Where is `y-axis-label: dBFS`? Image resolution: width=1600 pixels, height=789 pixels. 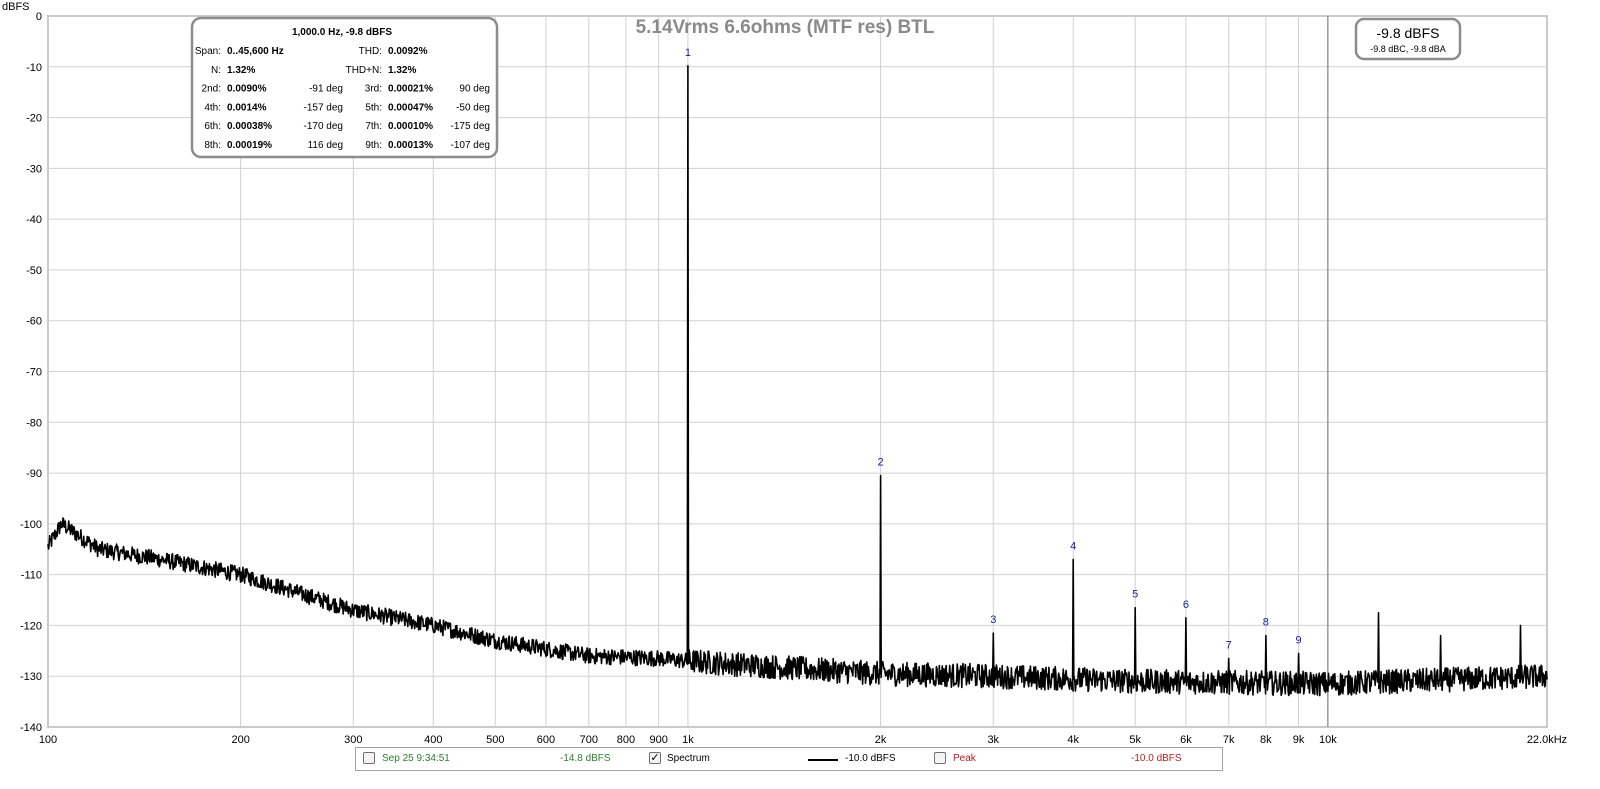
y-axis-label: dBFS is located at coordinates (16, 7).